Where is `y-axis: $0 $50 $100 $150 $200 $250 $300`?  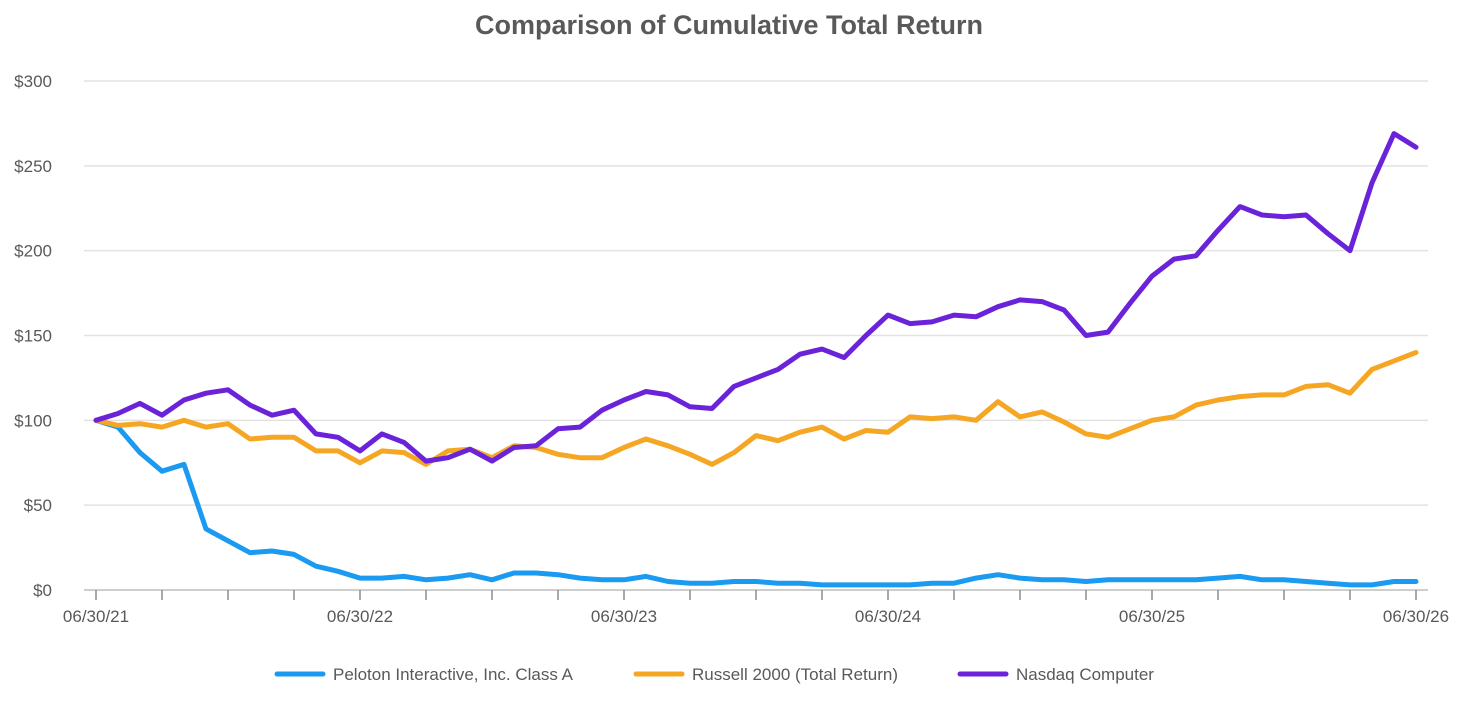
y-axis: $0 $50 $100 $150 $200 $250 $300 is located at coordinates (33, 336).